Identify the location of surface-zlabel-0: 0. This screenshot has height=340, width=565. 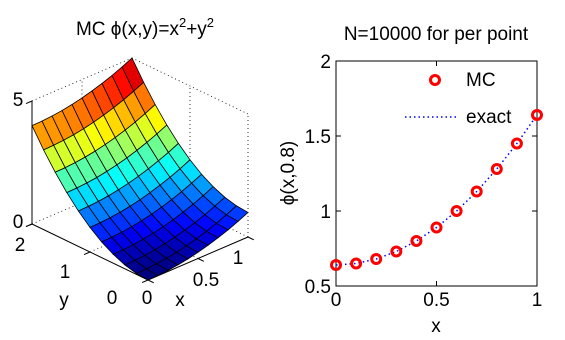
(18, 222).